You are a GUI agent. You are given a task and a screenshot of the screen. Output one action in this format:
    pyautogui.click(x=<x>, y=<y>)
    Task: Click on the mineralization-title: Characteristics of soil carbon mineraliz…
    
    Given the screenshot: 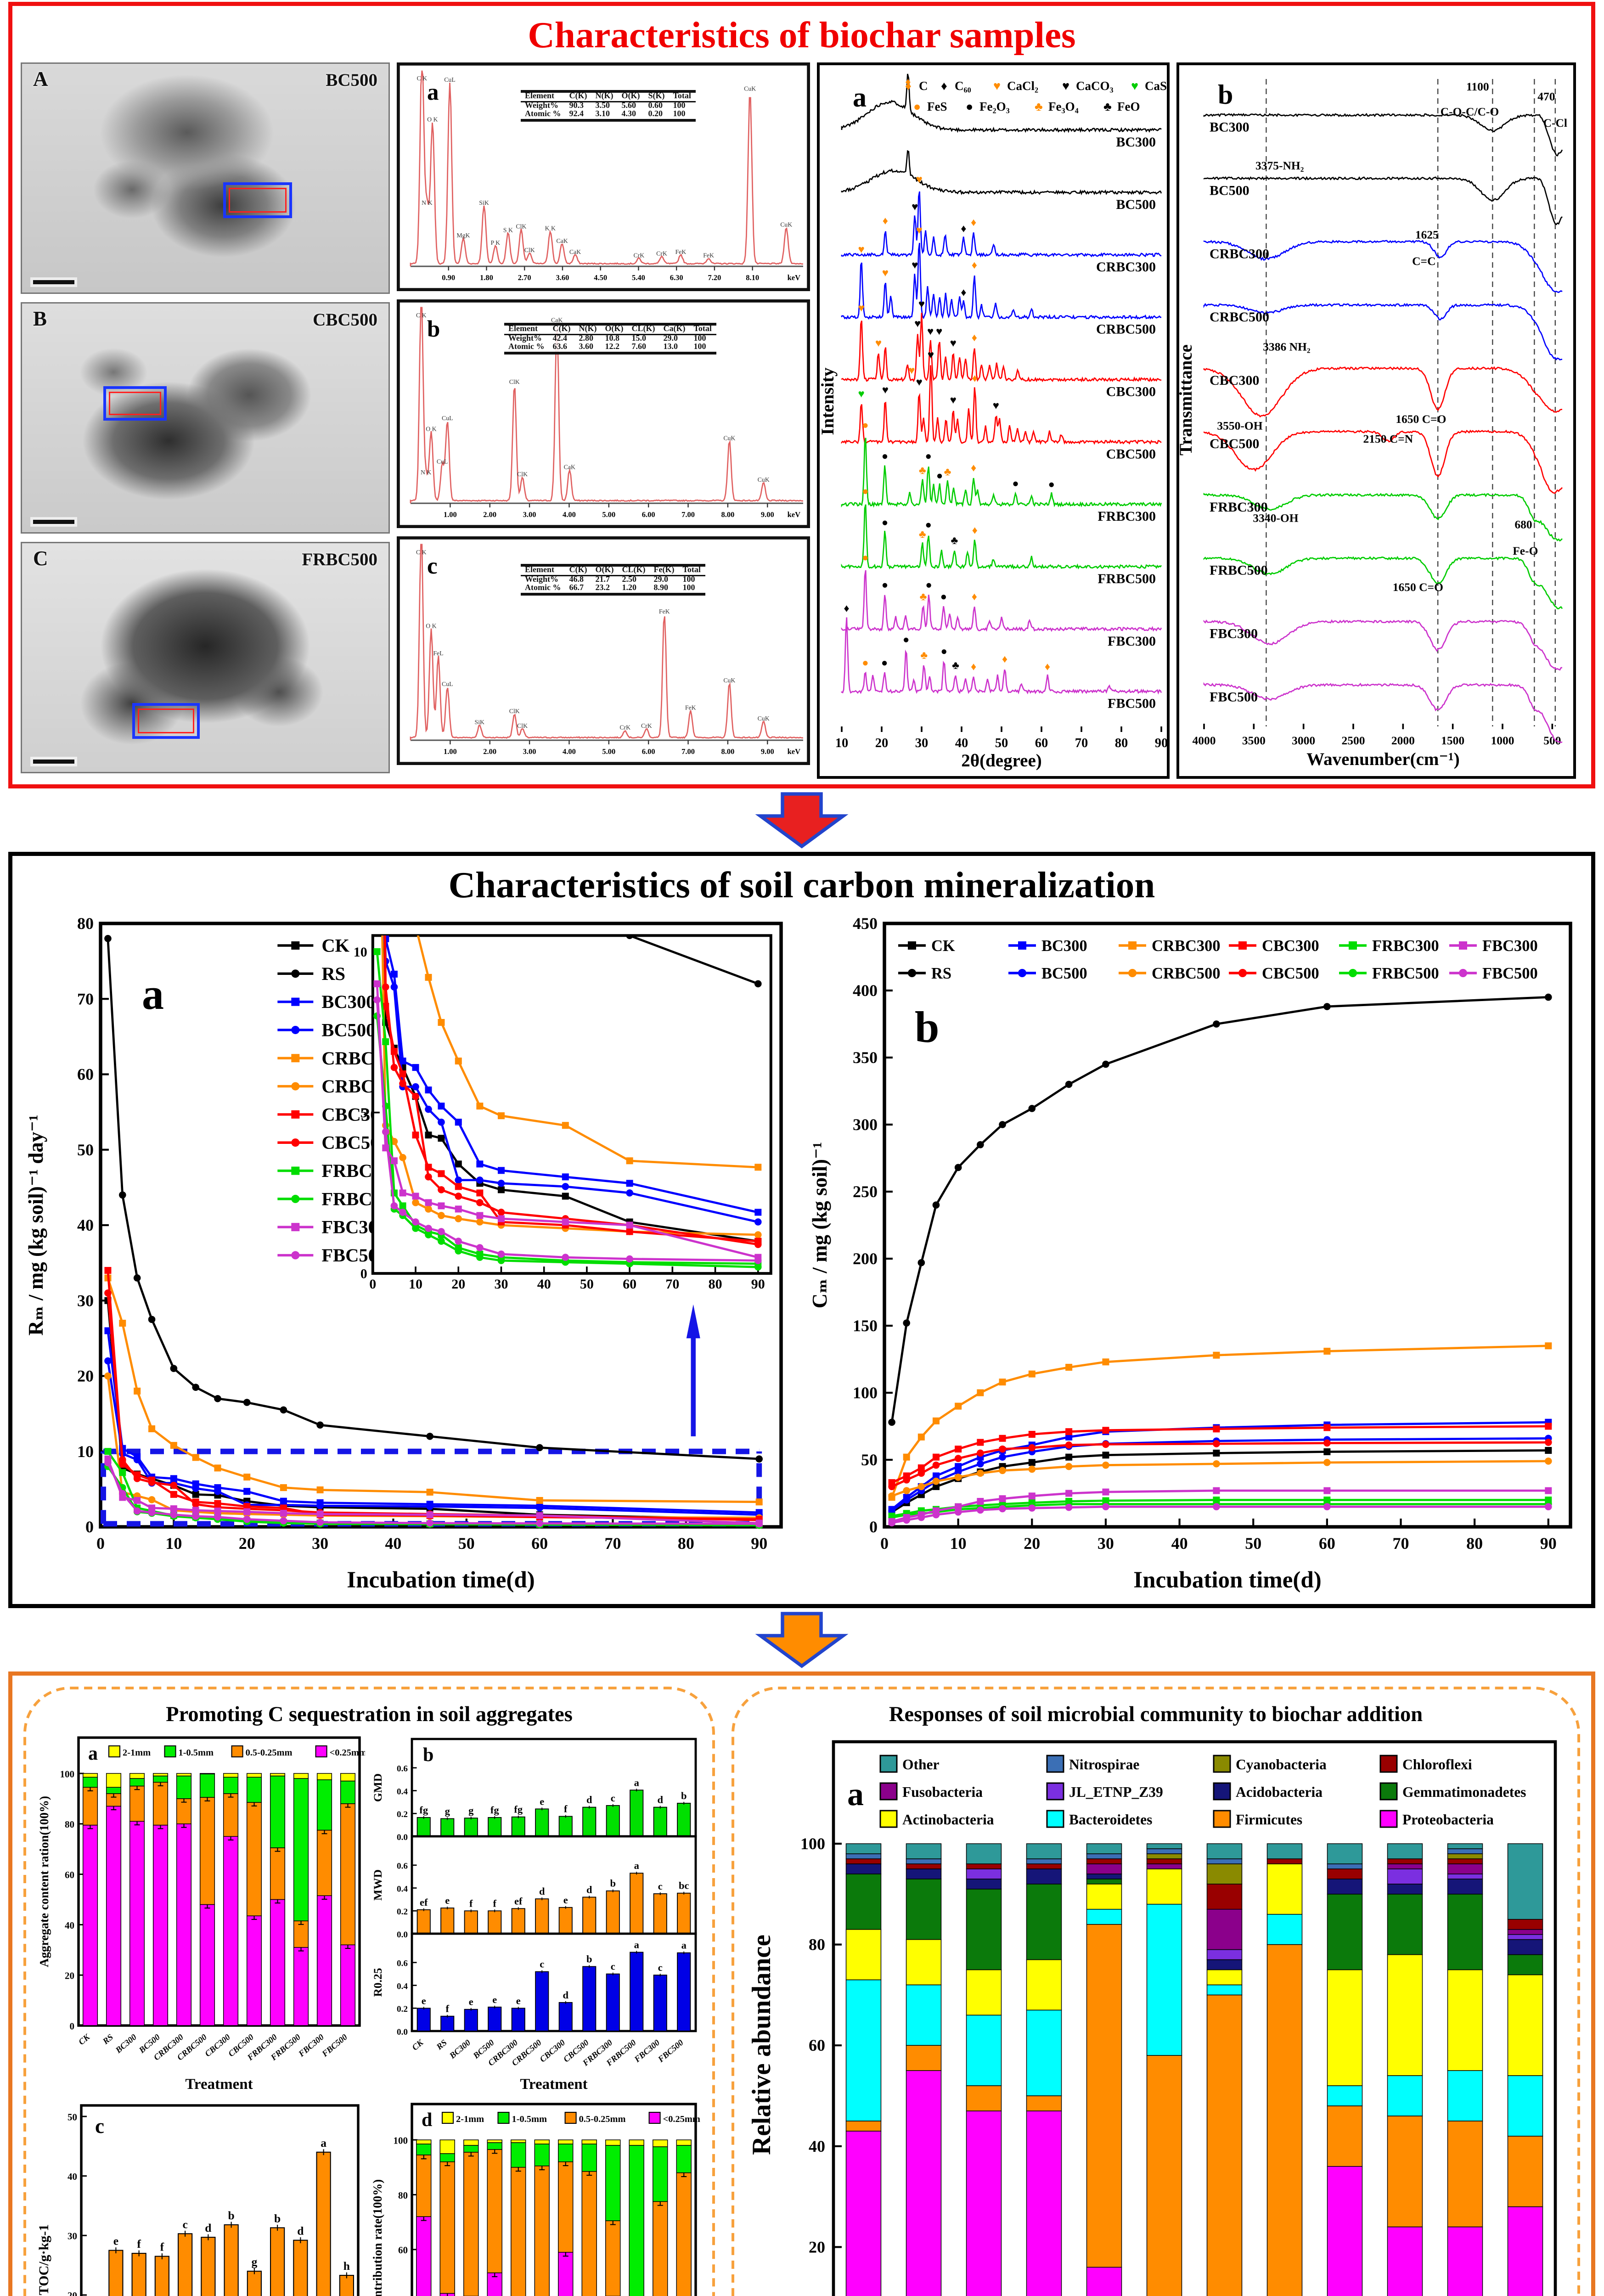 What is the action you would take?
    pyautogui.click(x=801, y=885)
    